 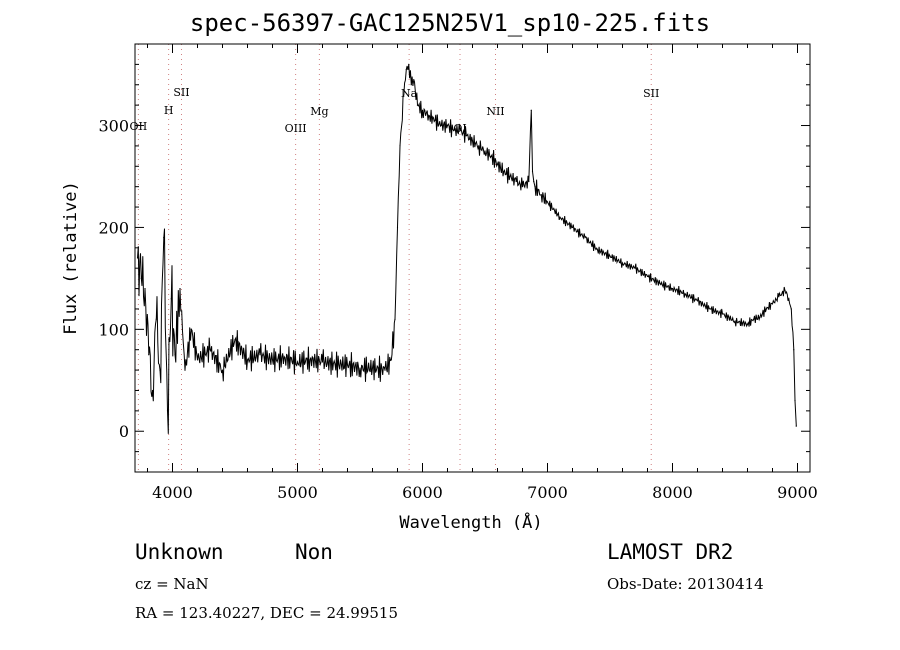 What do you see at coordinates (139, 126) in the screenshot?
I see `line-marker-label: OII` at bounding box center [139, 126].